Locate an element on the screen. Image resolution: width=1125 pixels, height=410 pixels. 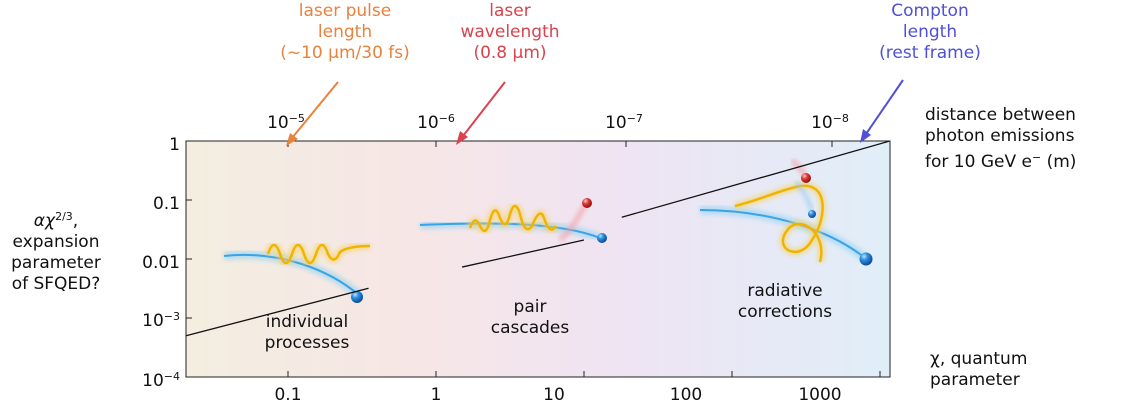
region-radiative-line-2: corrections is located at coordinates (785, 312).